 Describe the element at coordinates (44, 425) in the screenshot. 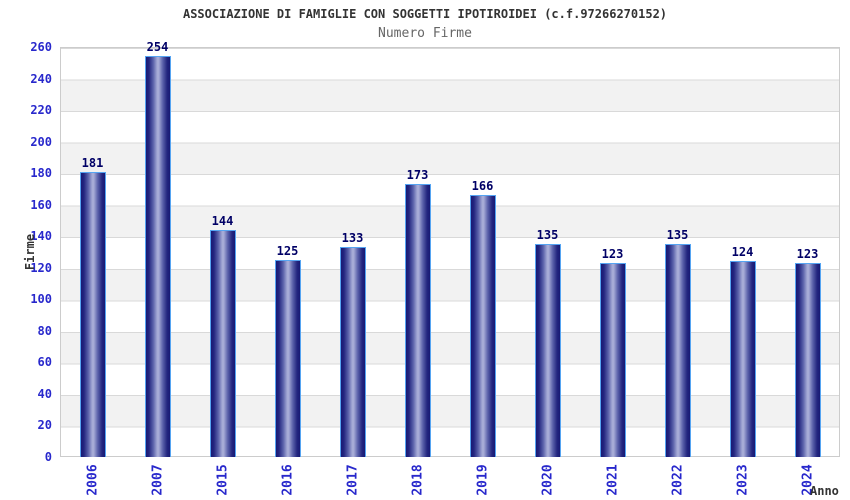

I see `y-tick-label: 20` at that location.